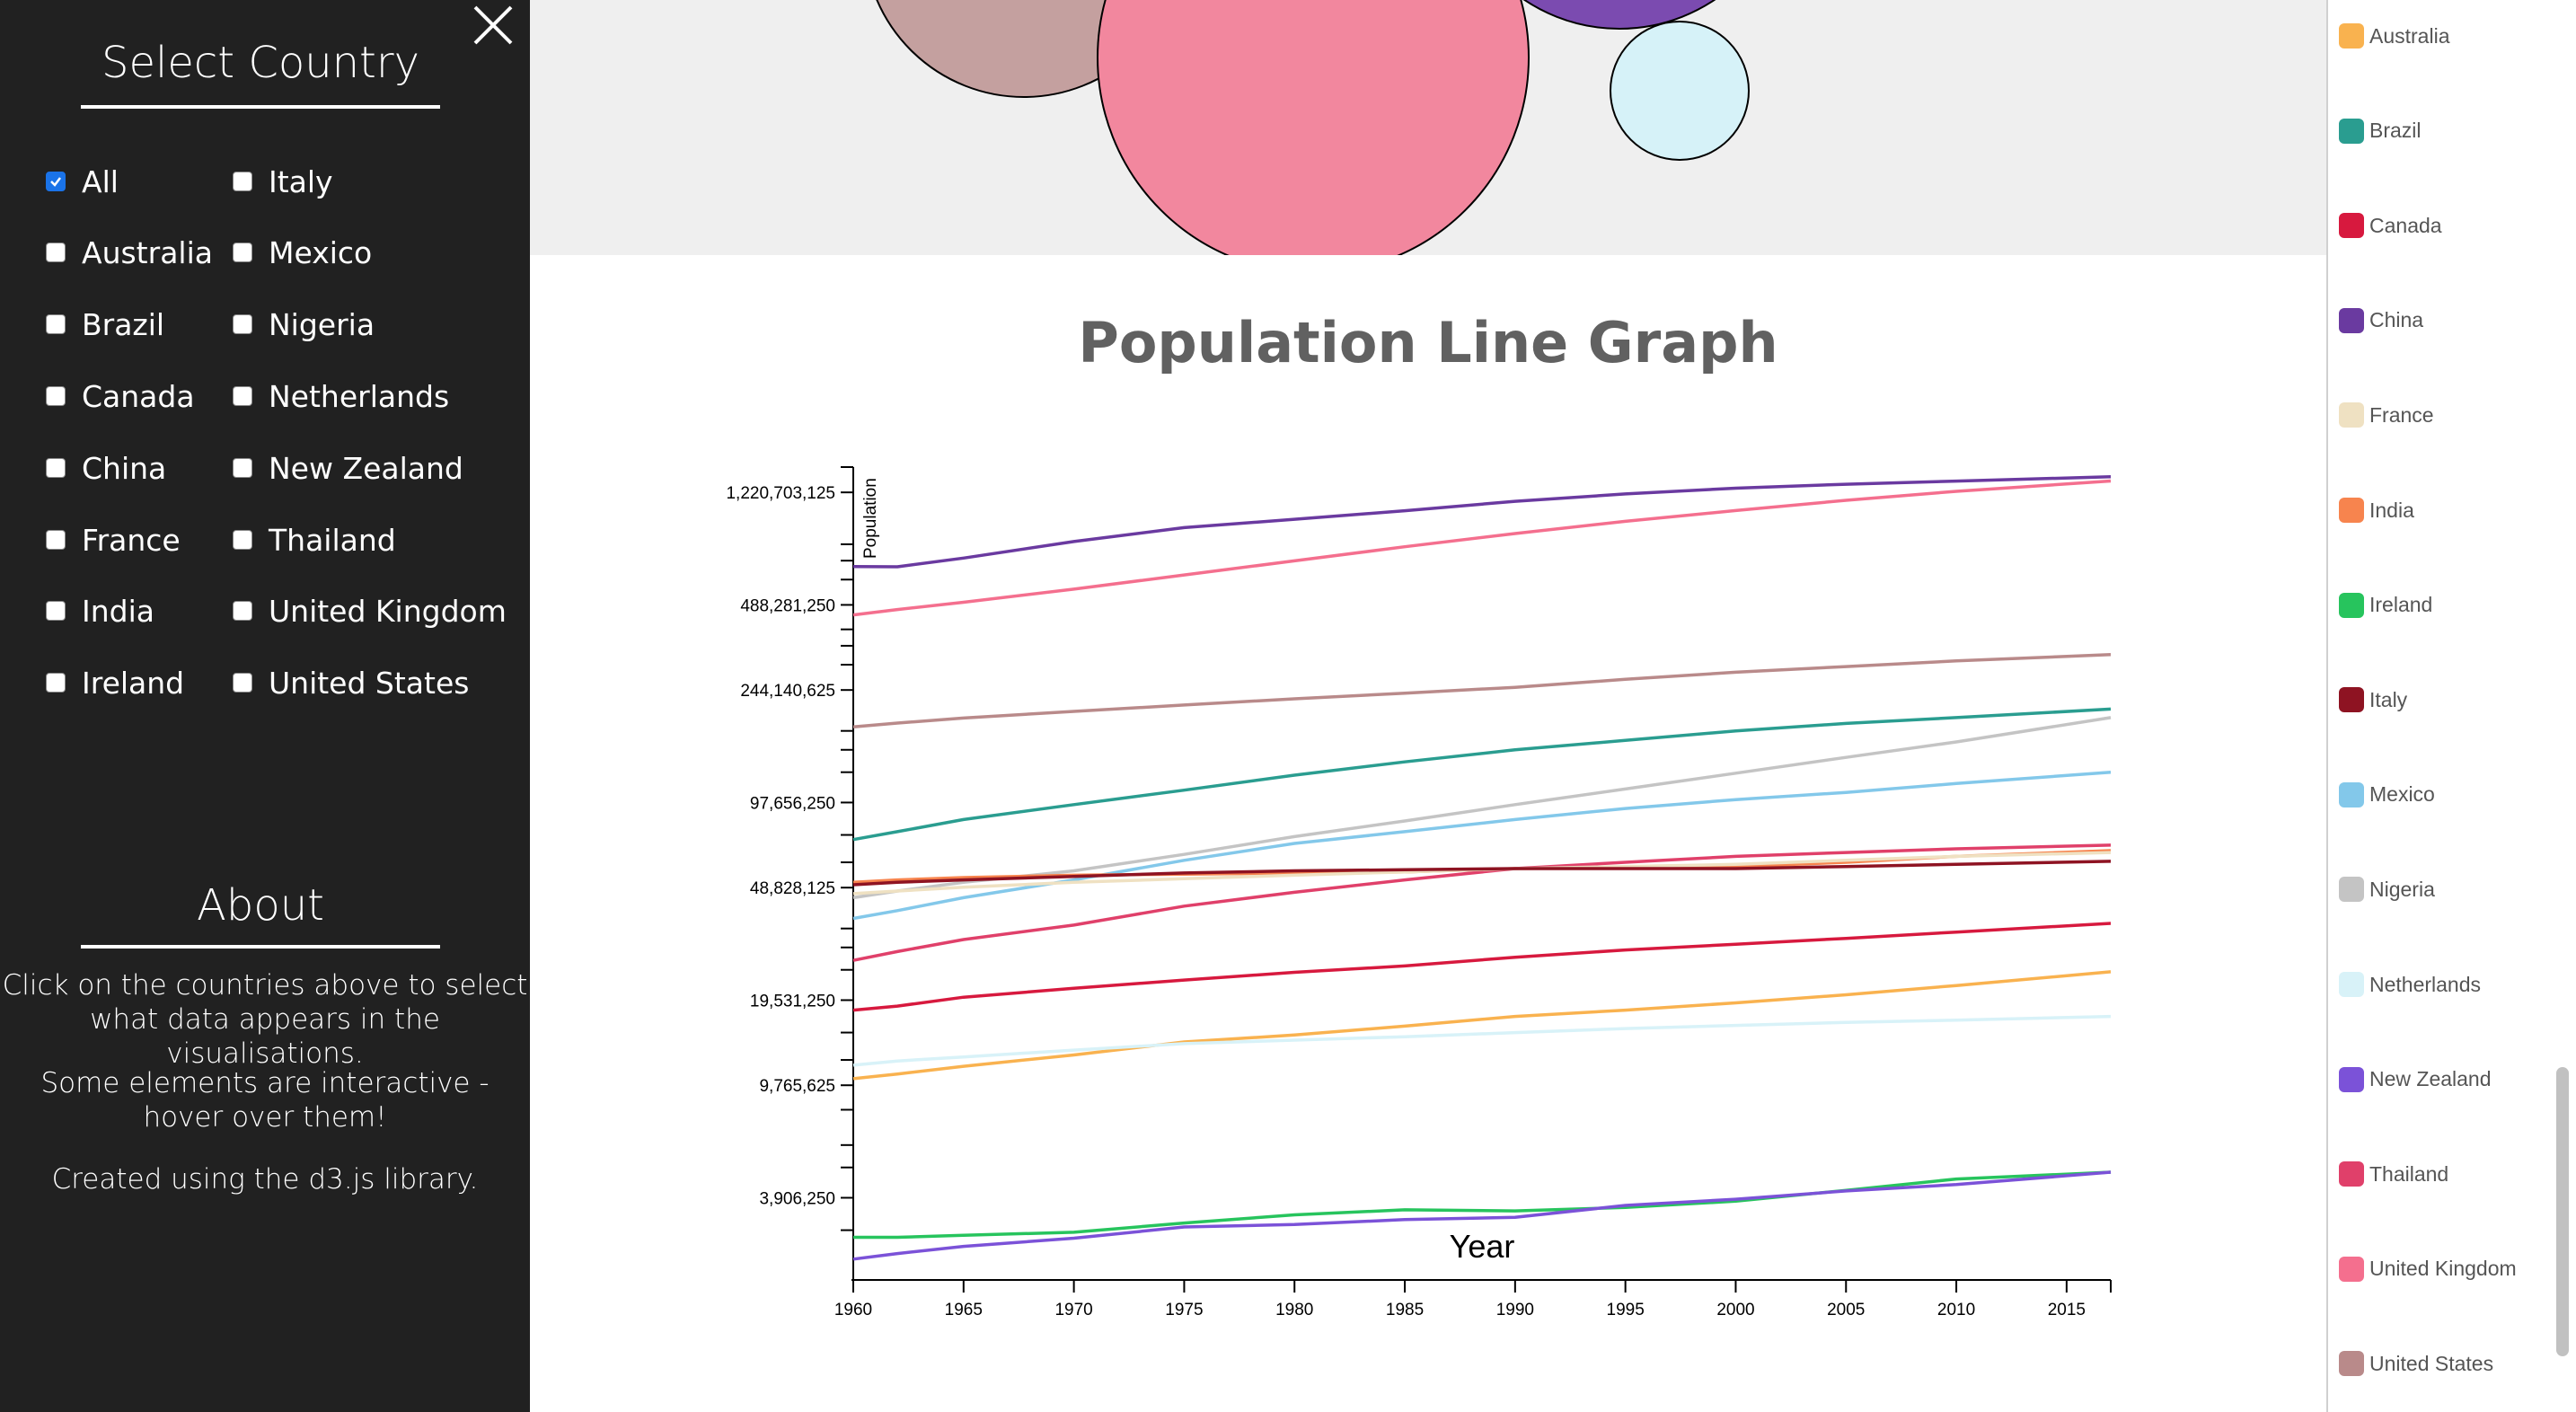 This screenshot has height=1412, width=2576. What do you see at coordinates (2443, 1269) in the screenshot?
I see `legend-label: United Kingdom` at bounding box center [2443, 1269].